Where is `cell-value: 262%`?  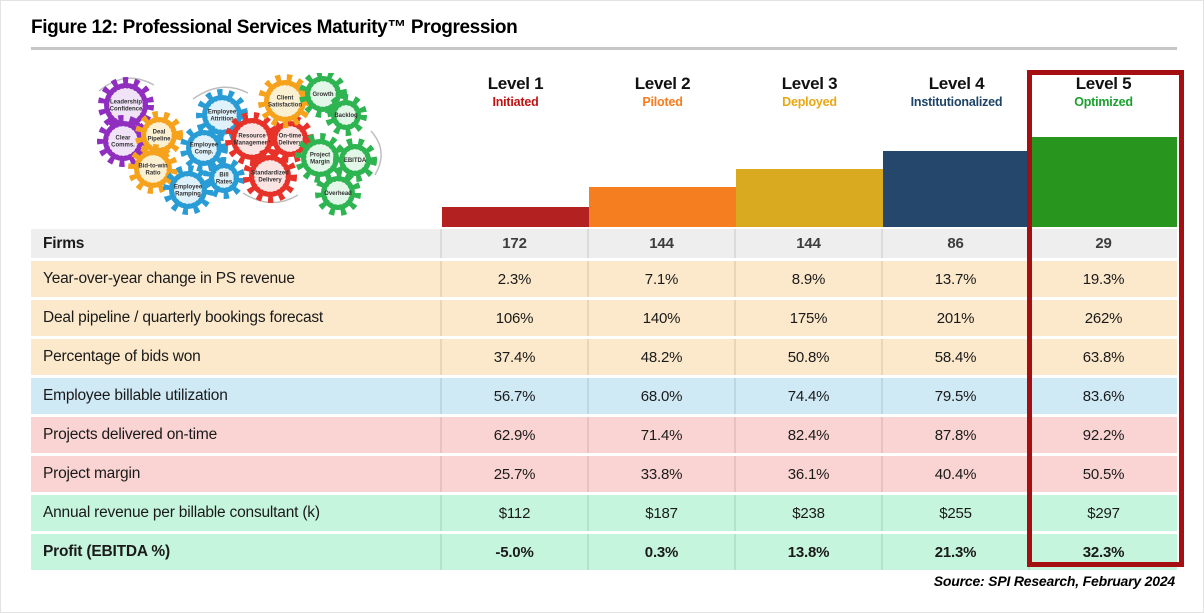
cell-value: 262% is located at coordinates (1103, 318).